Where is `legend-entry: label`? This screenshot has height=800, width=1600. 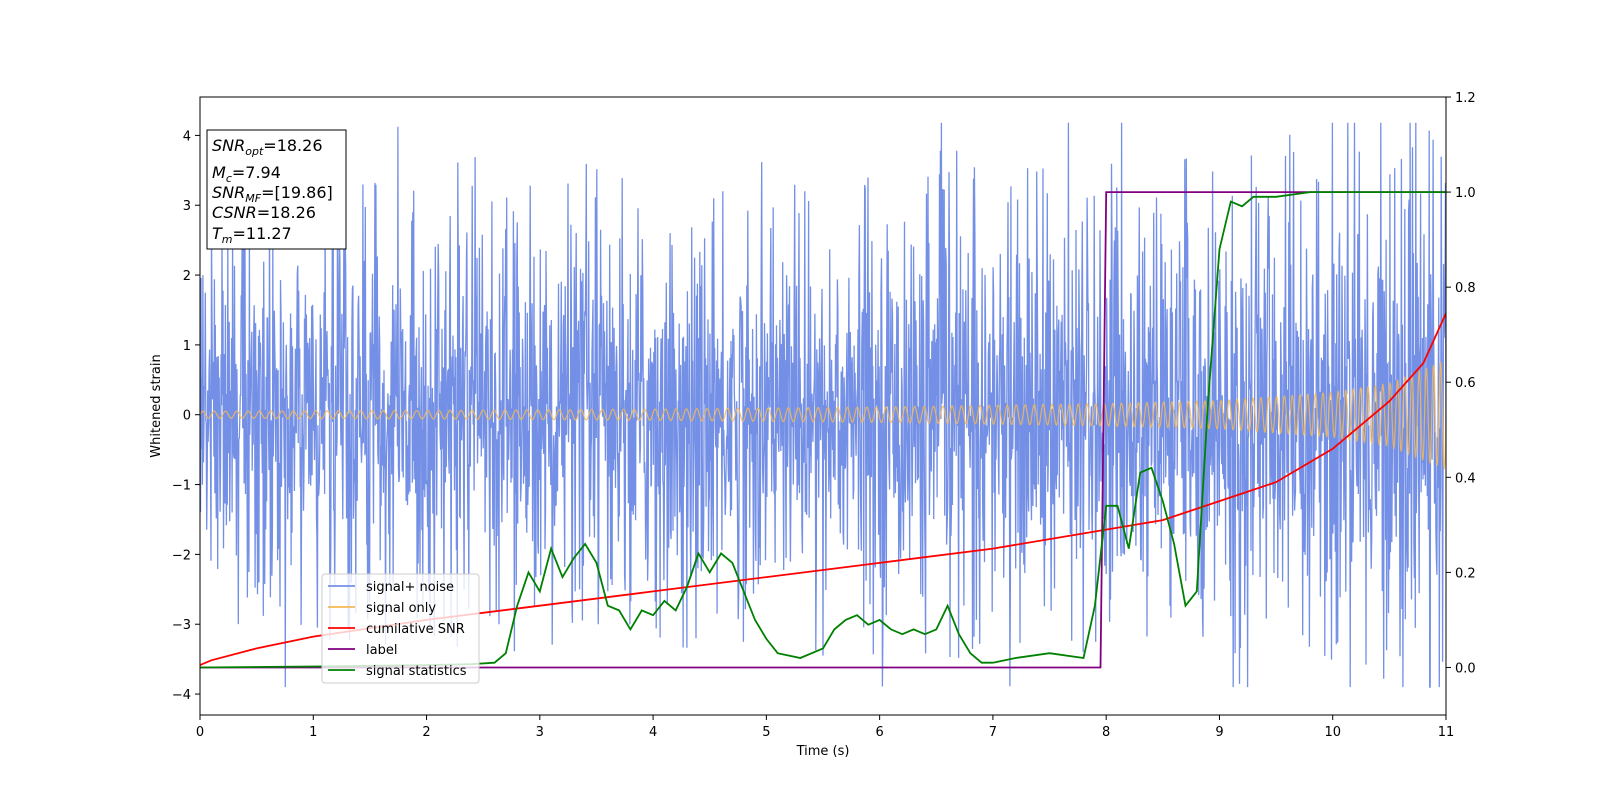
legend-entry: label is located at coordinates (381, 650).